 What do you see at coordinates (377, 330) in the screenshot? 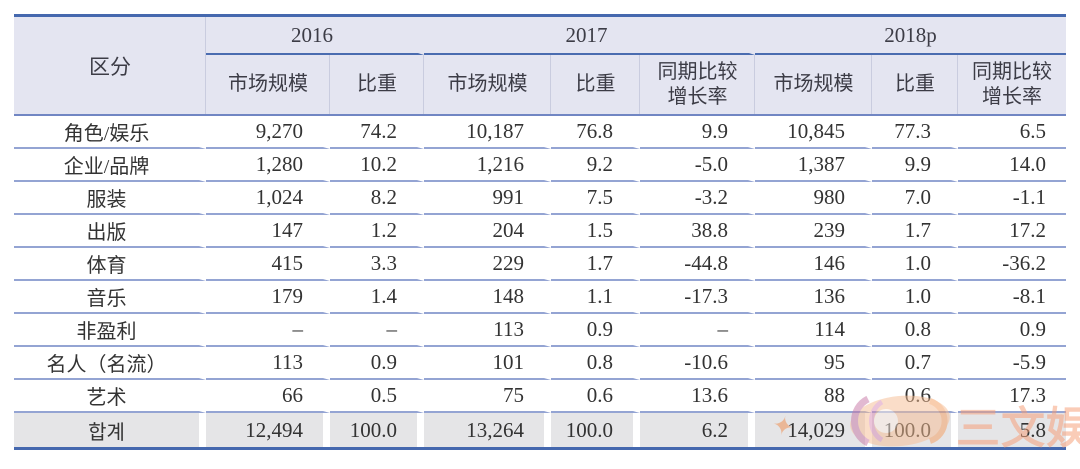
I see `cell-2016-share: –` at bounding box center [377, 330].